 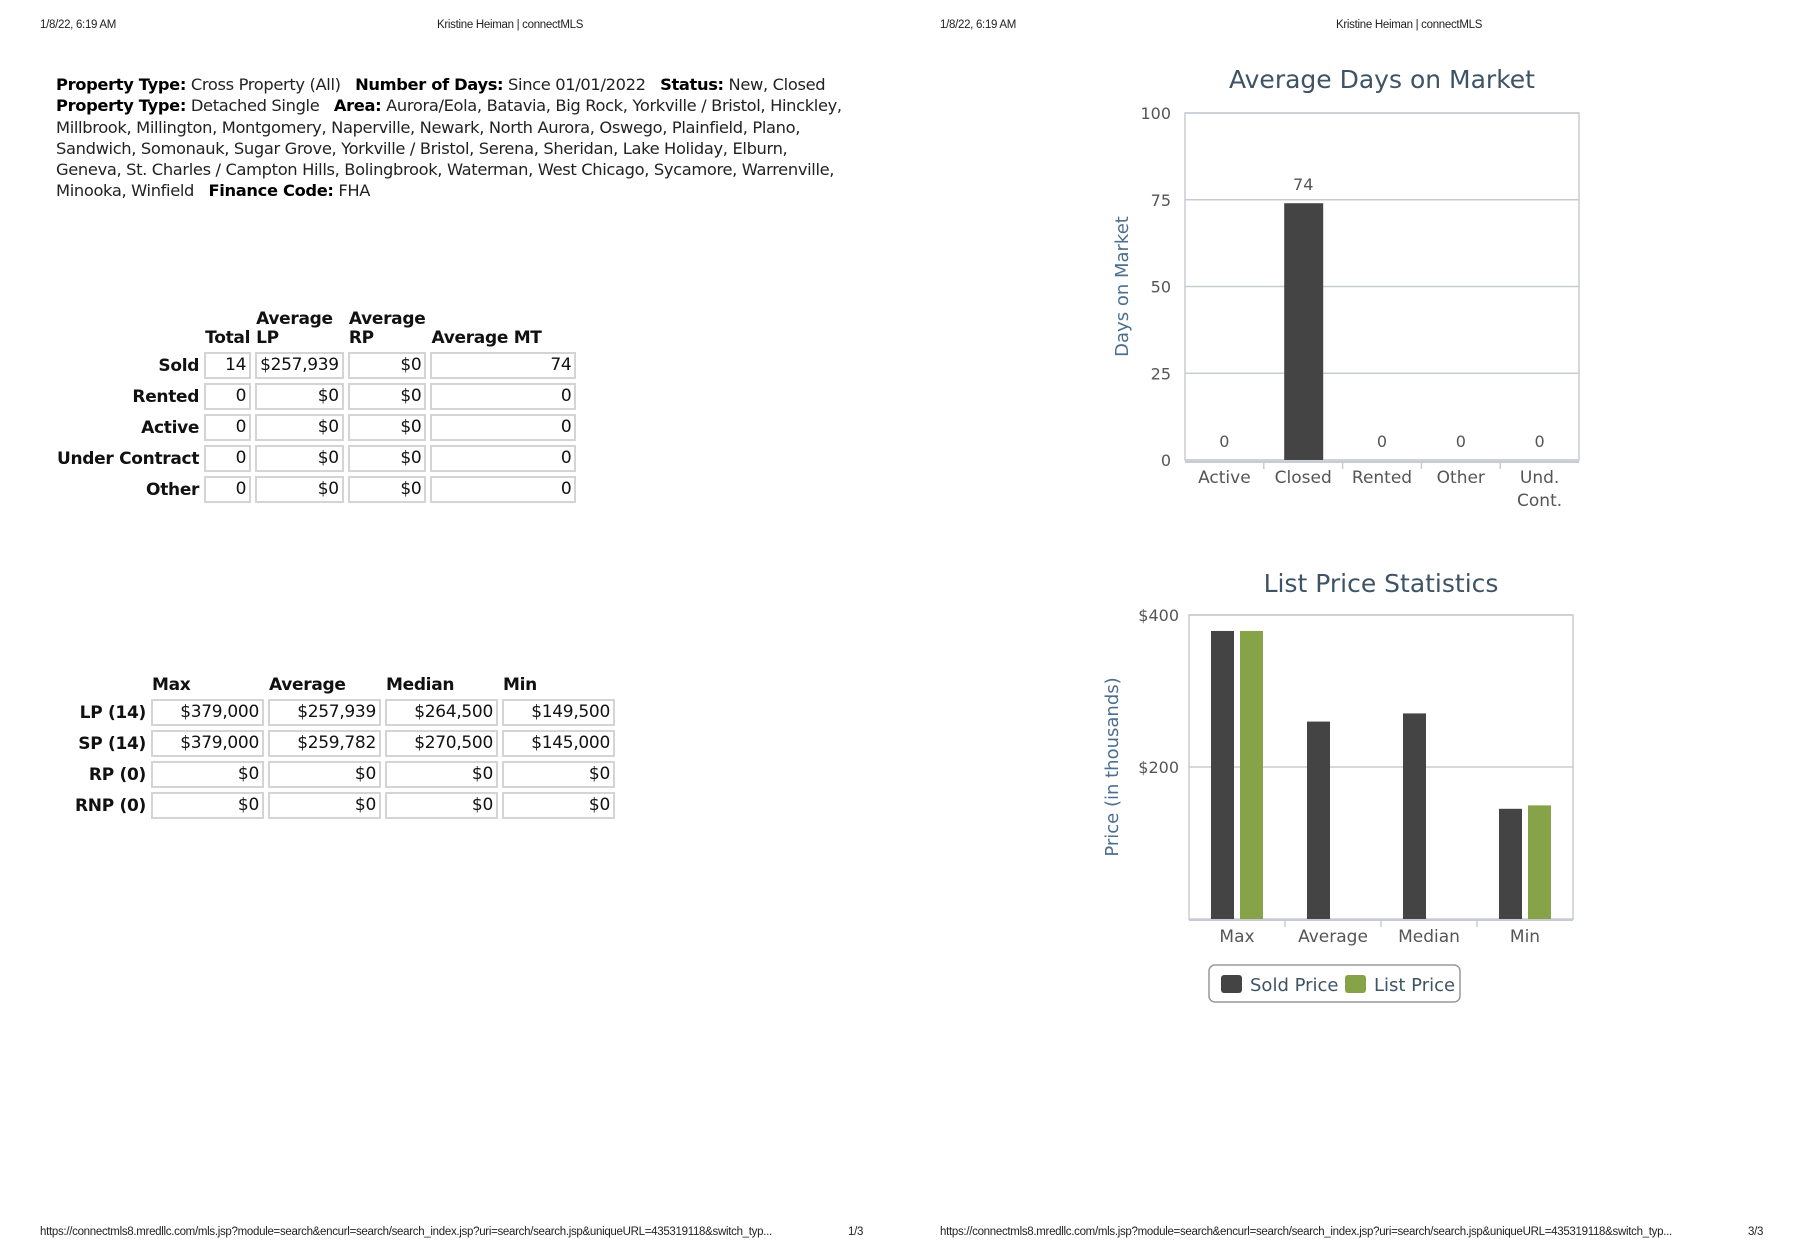 I want to click on table-row: Rented 0 $0 $0 0, so click(x=316, y=396).